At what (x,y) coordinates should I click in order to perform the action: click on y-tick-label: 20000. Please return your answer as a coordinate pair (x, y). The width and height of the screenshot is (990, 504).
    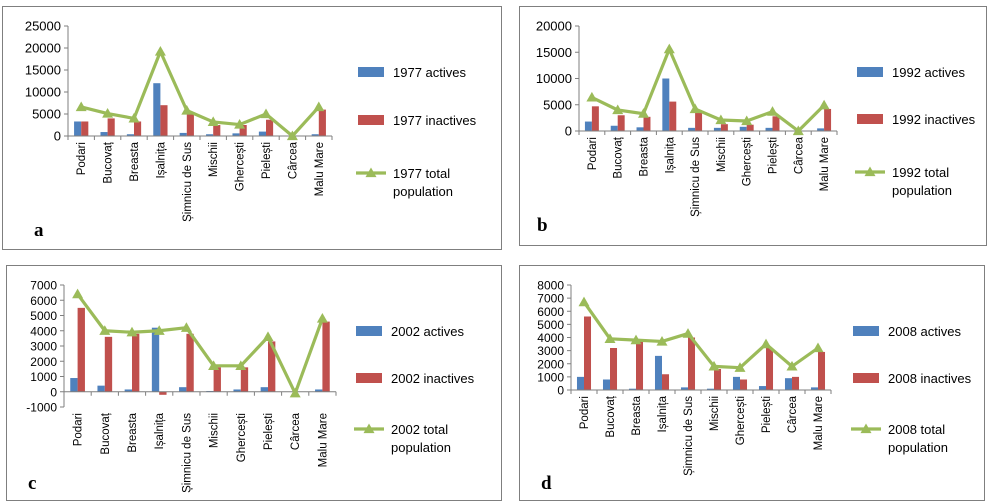
    Looking at the image, I should click on (554, 26).